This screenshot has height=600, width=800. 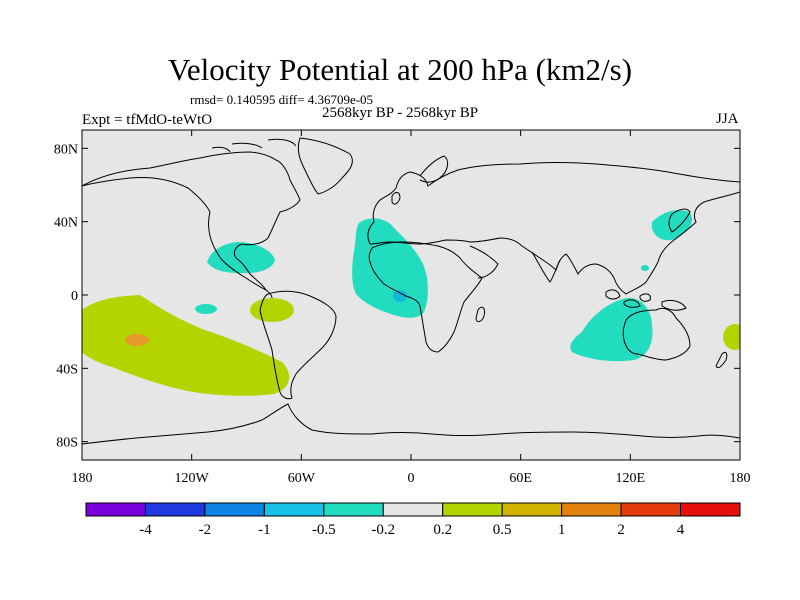 I want to click on lat-tick-label: 40N, so click(x=66, y=223).